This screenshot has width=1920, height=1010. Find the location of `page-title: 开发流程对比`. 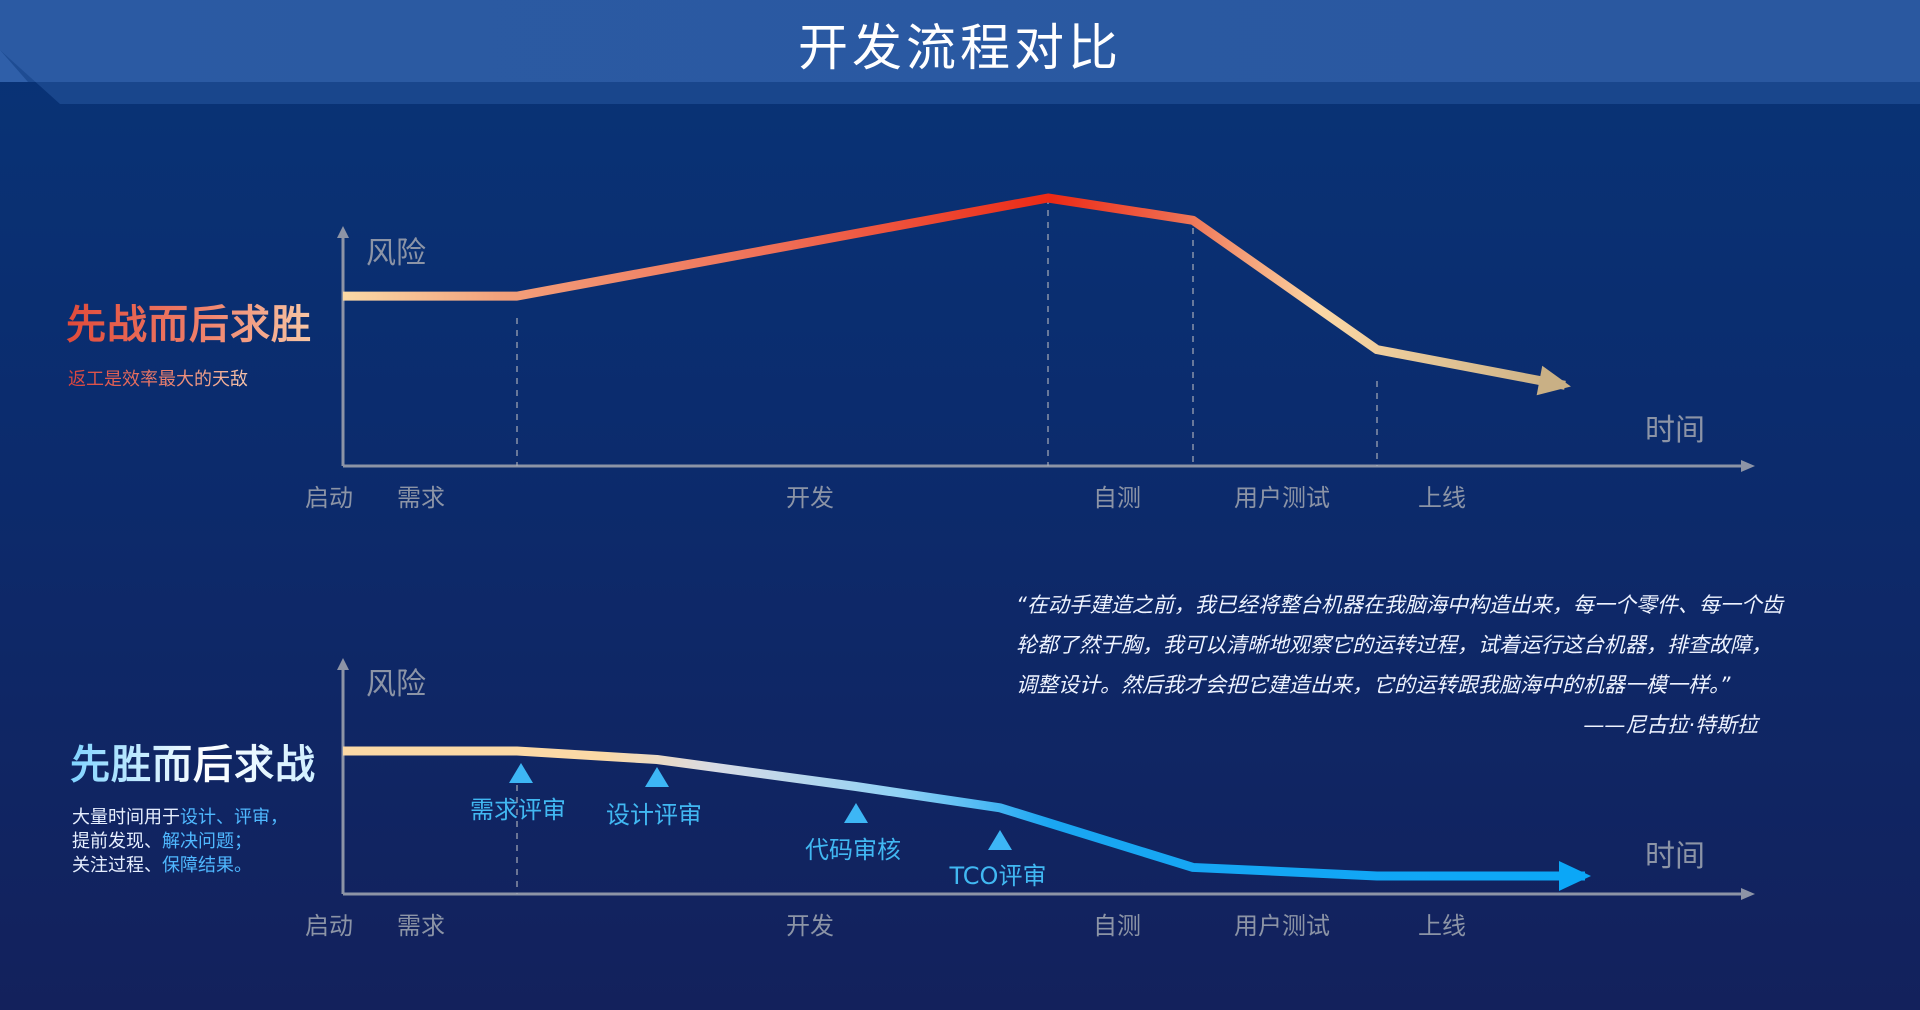

page-title: 开发流程对比 is located at coordinates (960, 48).